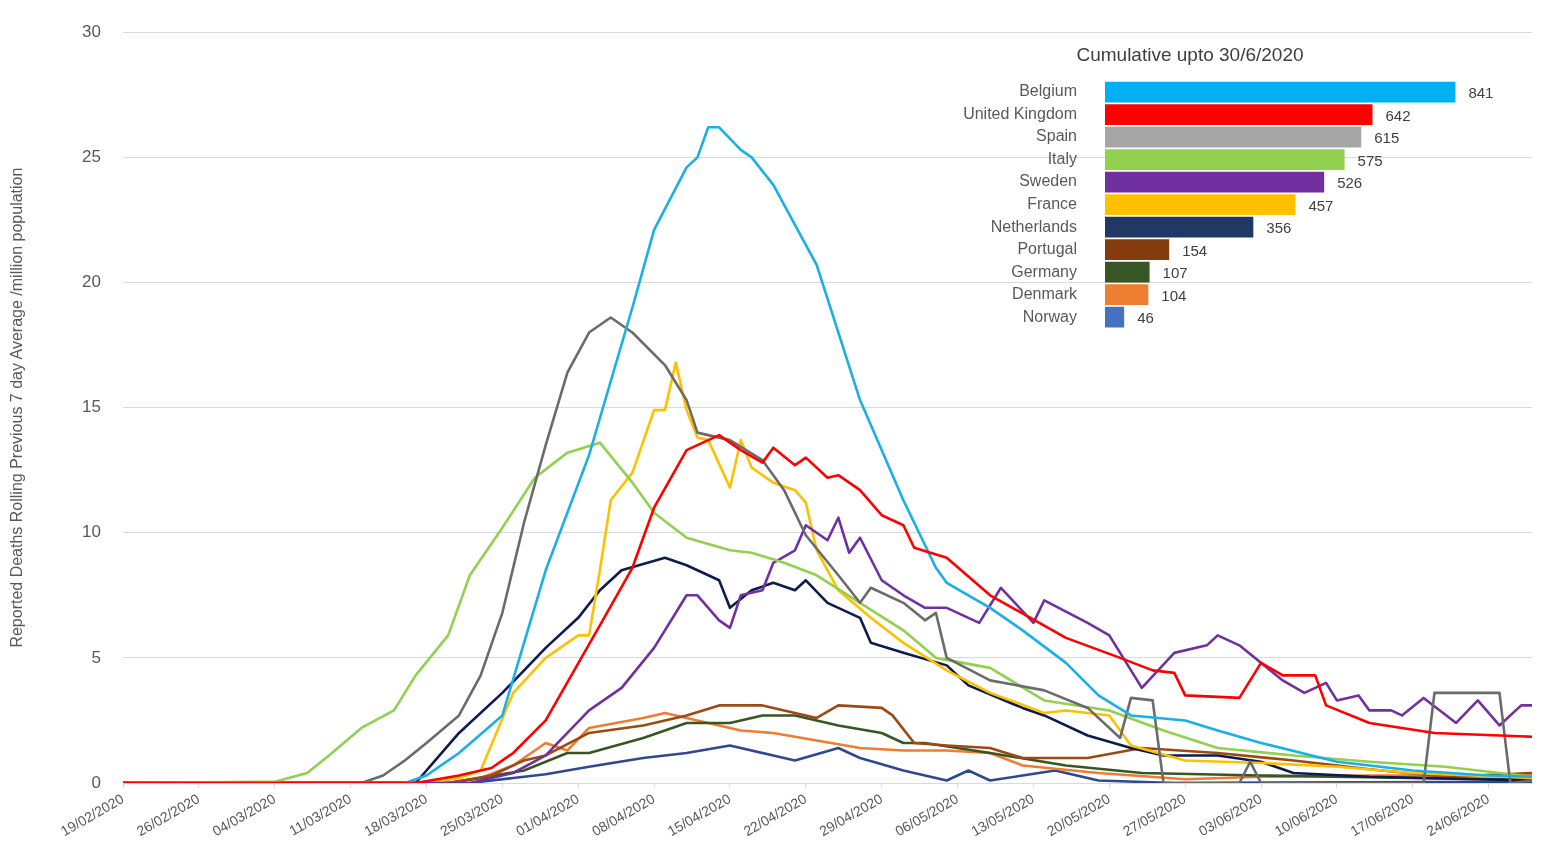  What do you see at coordinates (1048, 181) in the screenshot?
I see `y-tick-label: Sweden` at bounding box center [1048, 181].